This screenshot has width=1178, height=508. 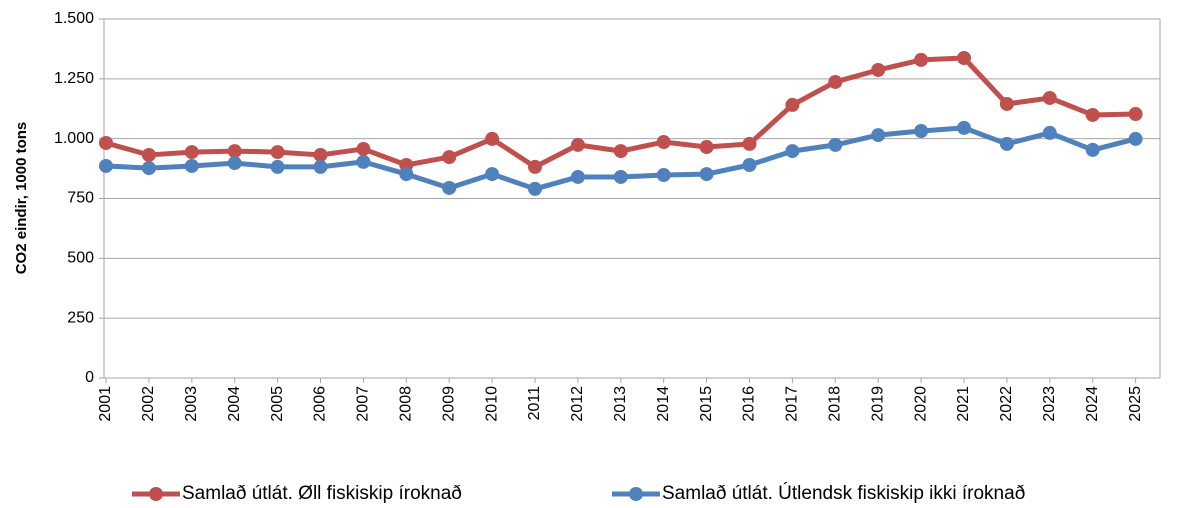 What do you see at coordinates (74, 78) in the screenshot?
I see `y-tick-label: 1.250` at bounding box center [74, 78].